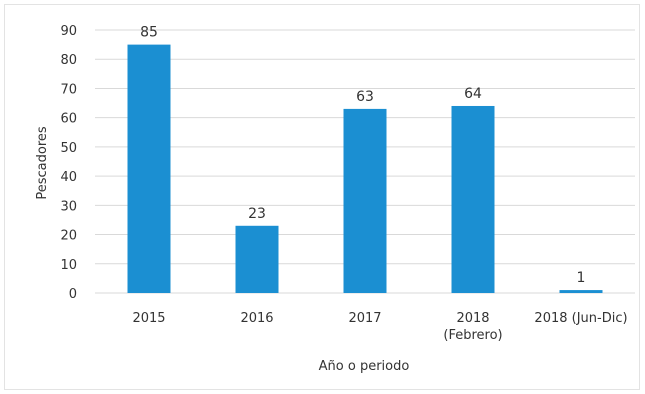 The width and height of the screenshot is (645, 394). Describe the element at coordinates (68, 148) in the screenshot. I see `y-tick-label: 50` at that location.